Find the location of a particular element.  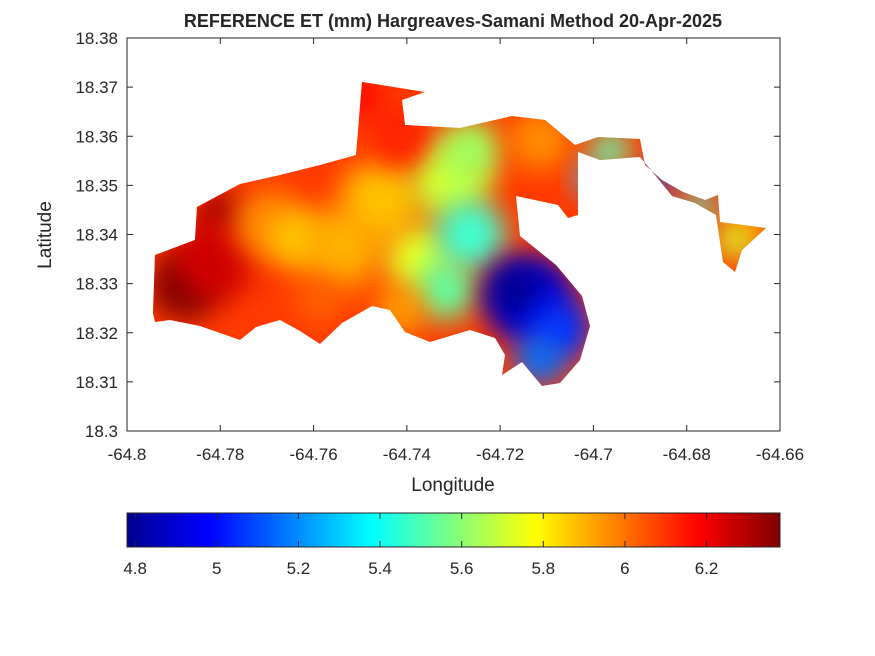

x-tick-label: -64.78 is located at coordinates (220, 454).